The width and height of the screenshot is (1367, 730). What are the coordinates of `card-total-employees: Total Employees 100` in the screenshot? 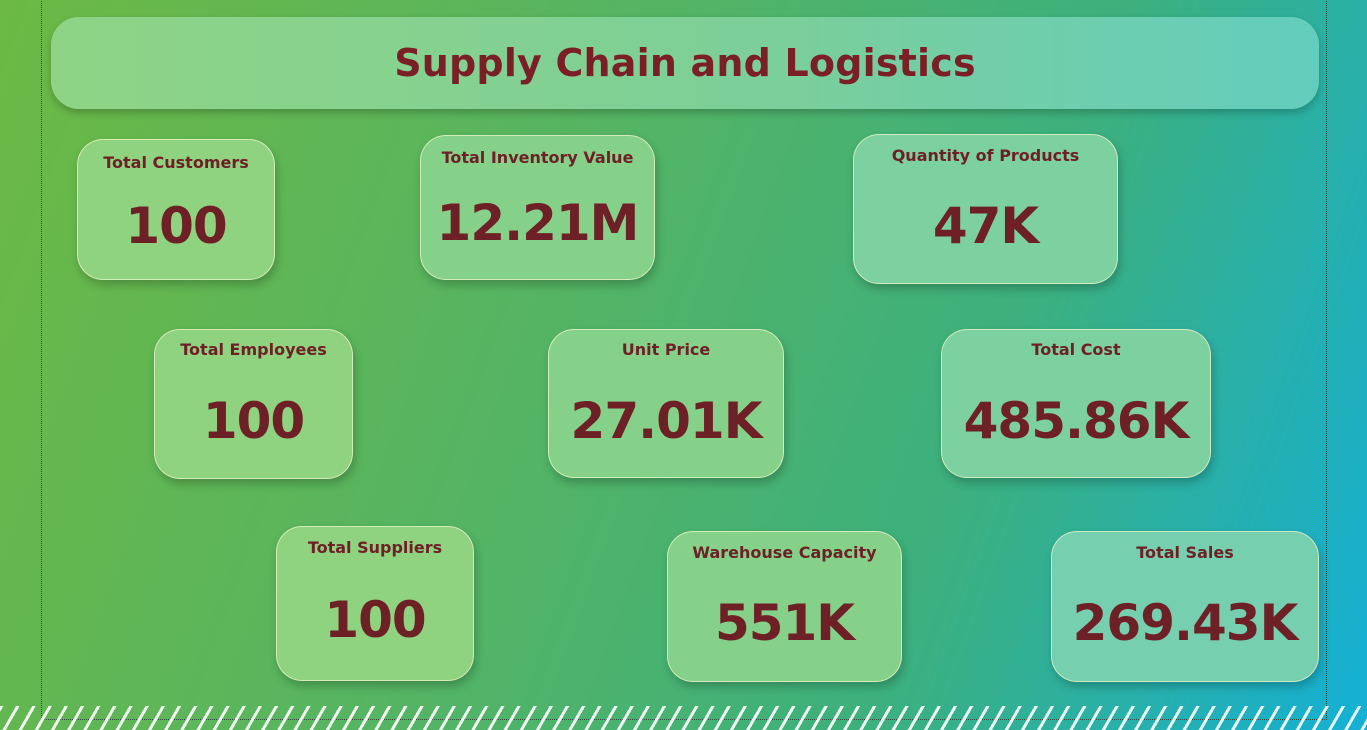 It's located at (253, 404).